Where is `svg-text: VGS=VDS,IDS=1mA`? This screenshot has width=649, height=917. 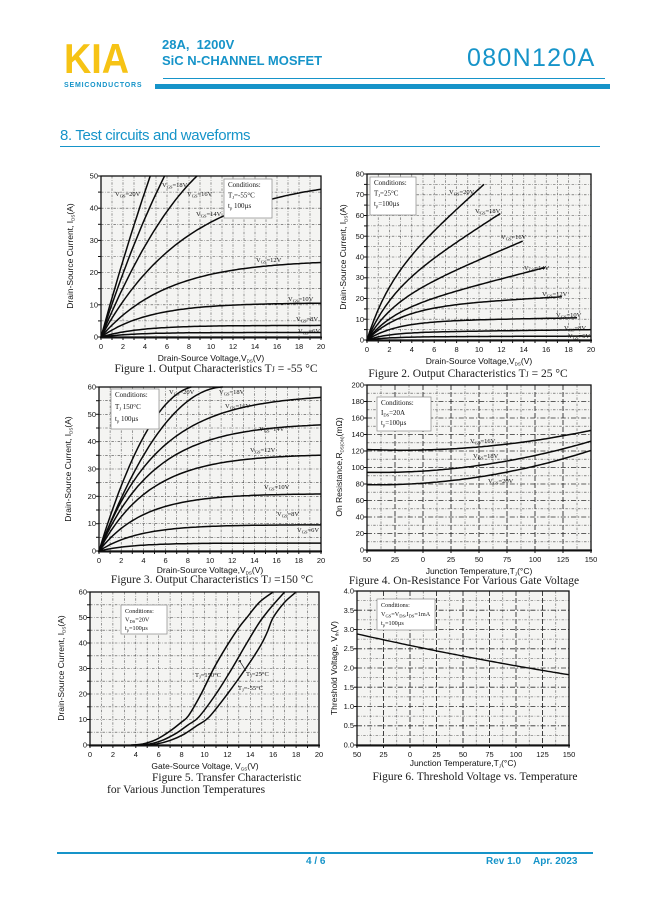
svg-text: VGS=VDS,IDS=1mA is located at coordinates (406, 615).